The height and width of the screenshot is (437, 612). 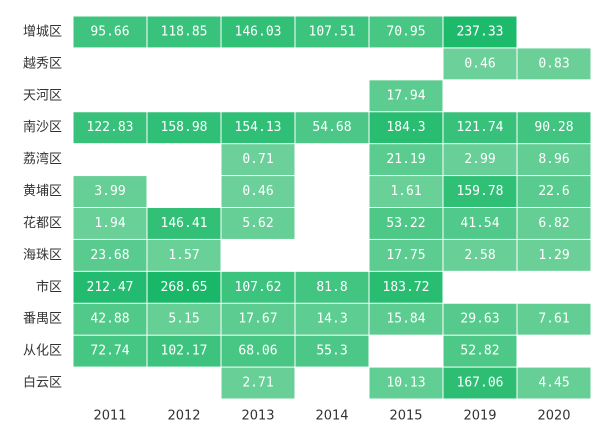 What do you see at coordinates (42, 191) in the screenshot?
I see `row-label: 黄埔区` at bounding box center [42, 191].